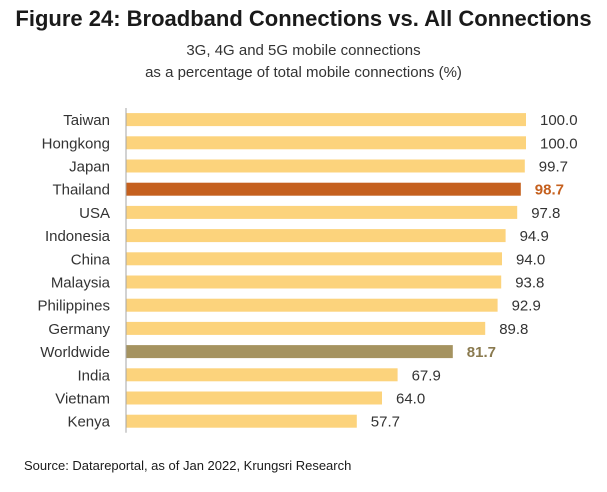 The width and height of the screenshot is (607, 492). What do you see at coordinates (254, 398) in the screenshot?
I see `bar-vietnam` at bounding box center [254, 398].